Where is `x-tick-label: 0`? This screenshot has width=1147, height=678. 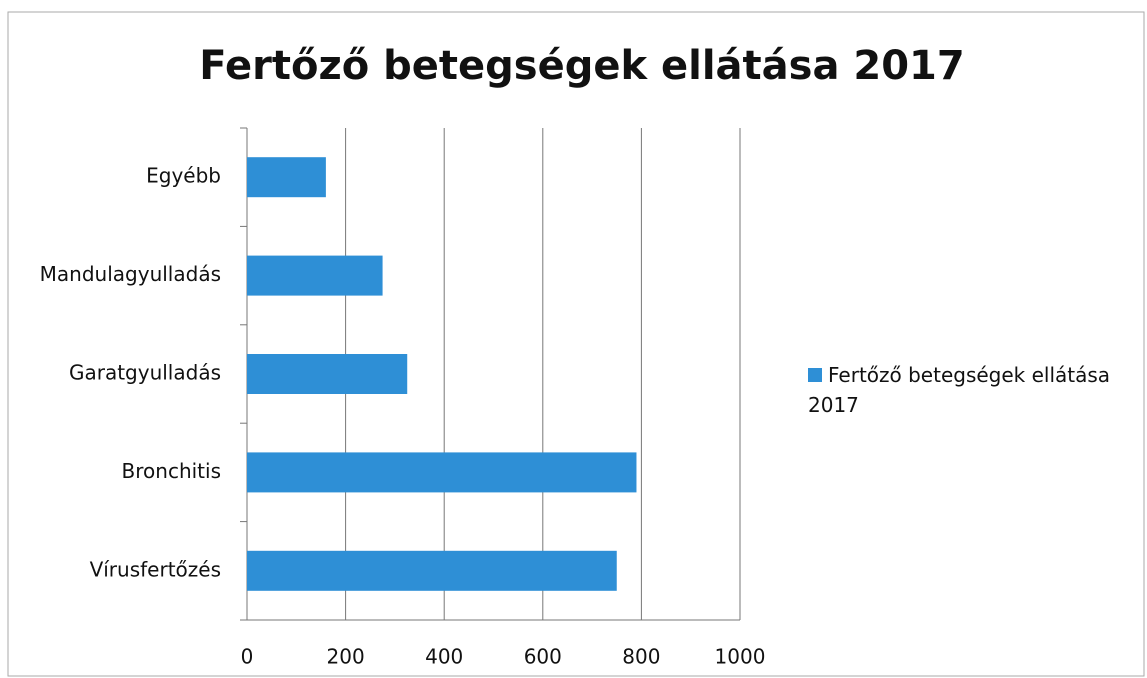
x-tick-label: 0 is located at coordinates (247, 657).